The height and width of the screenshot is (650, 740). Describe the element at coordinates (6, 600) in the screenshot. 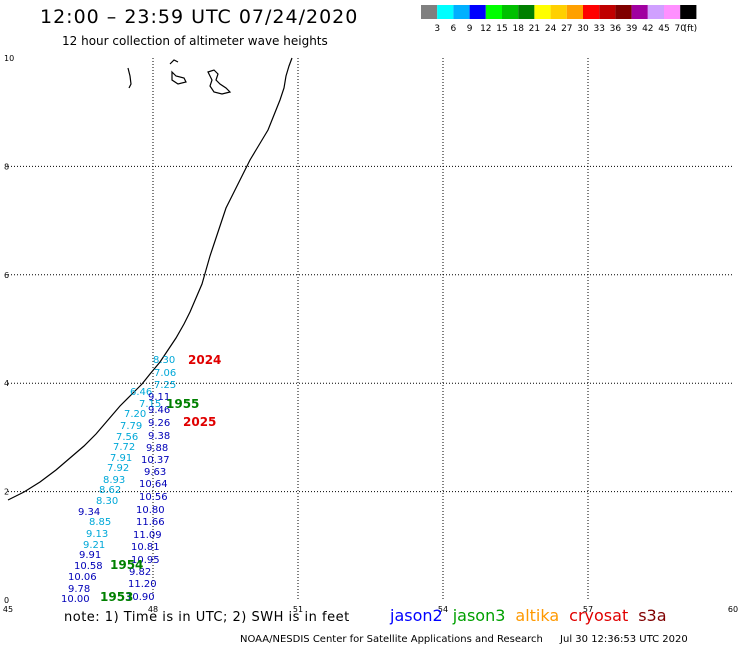

I see `y-tick-label: 0` at that location.